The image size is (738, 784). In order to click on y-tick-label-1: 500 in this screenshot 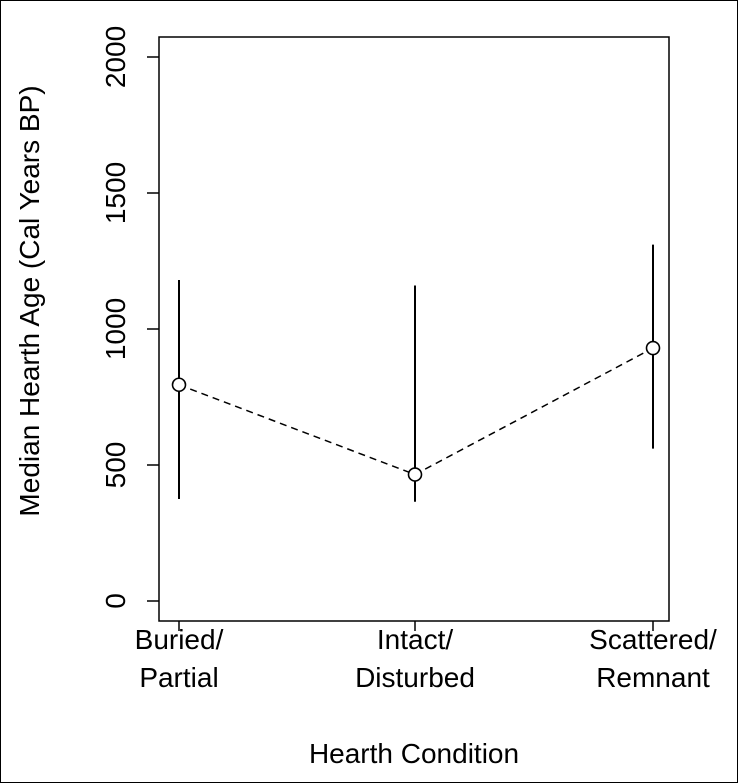, I will do `click(115, 465)`.